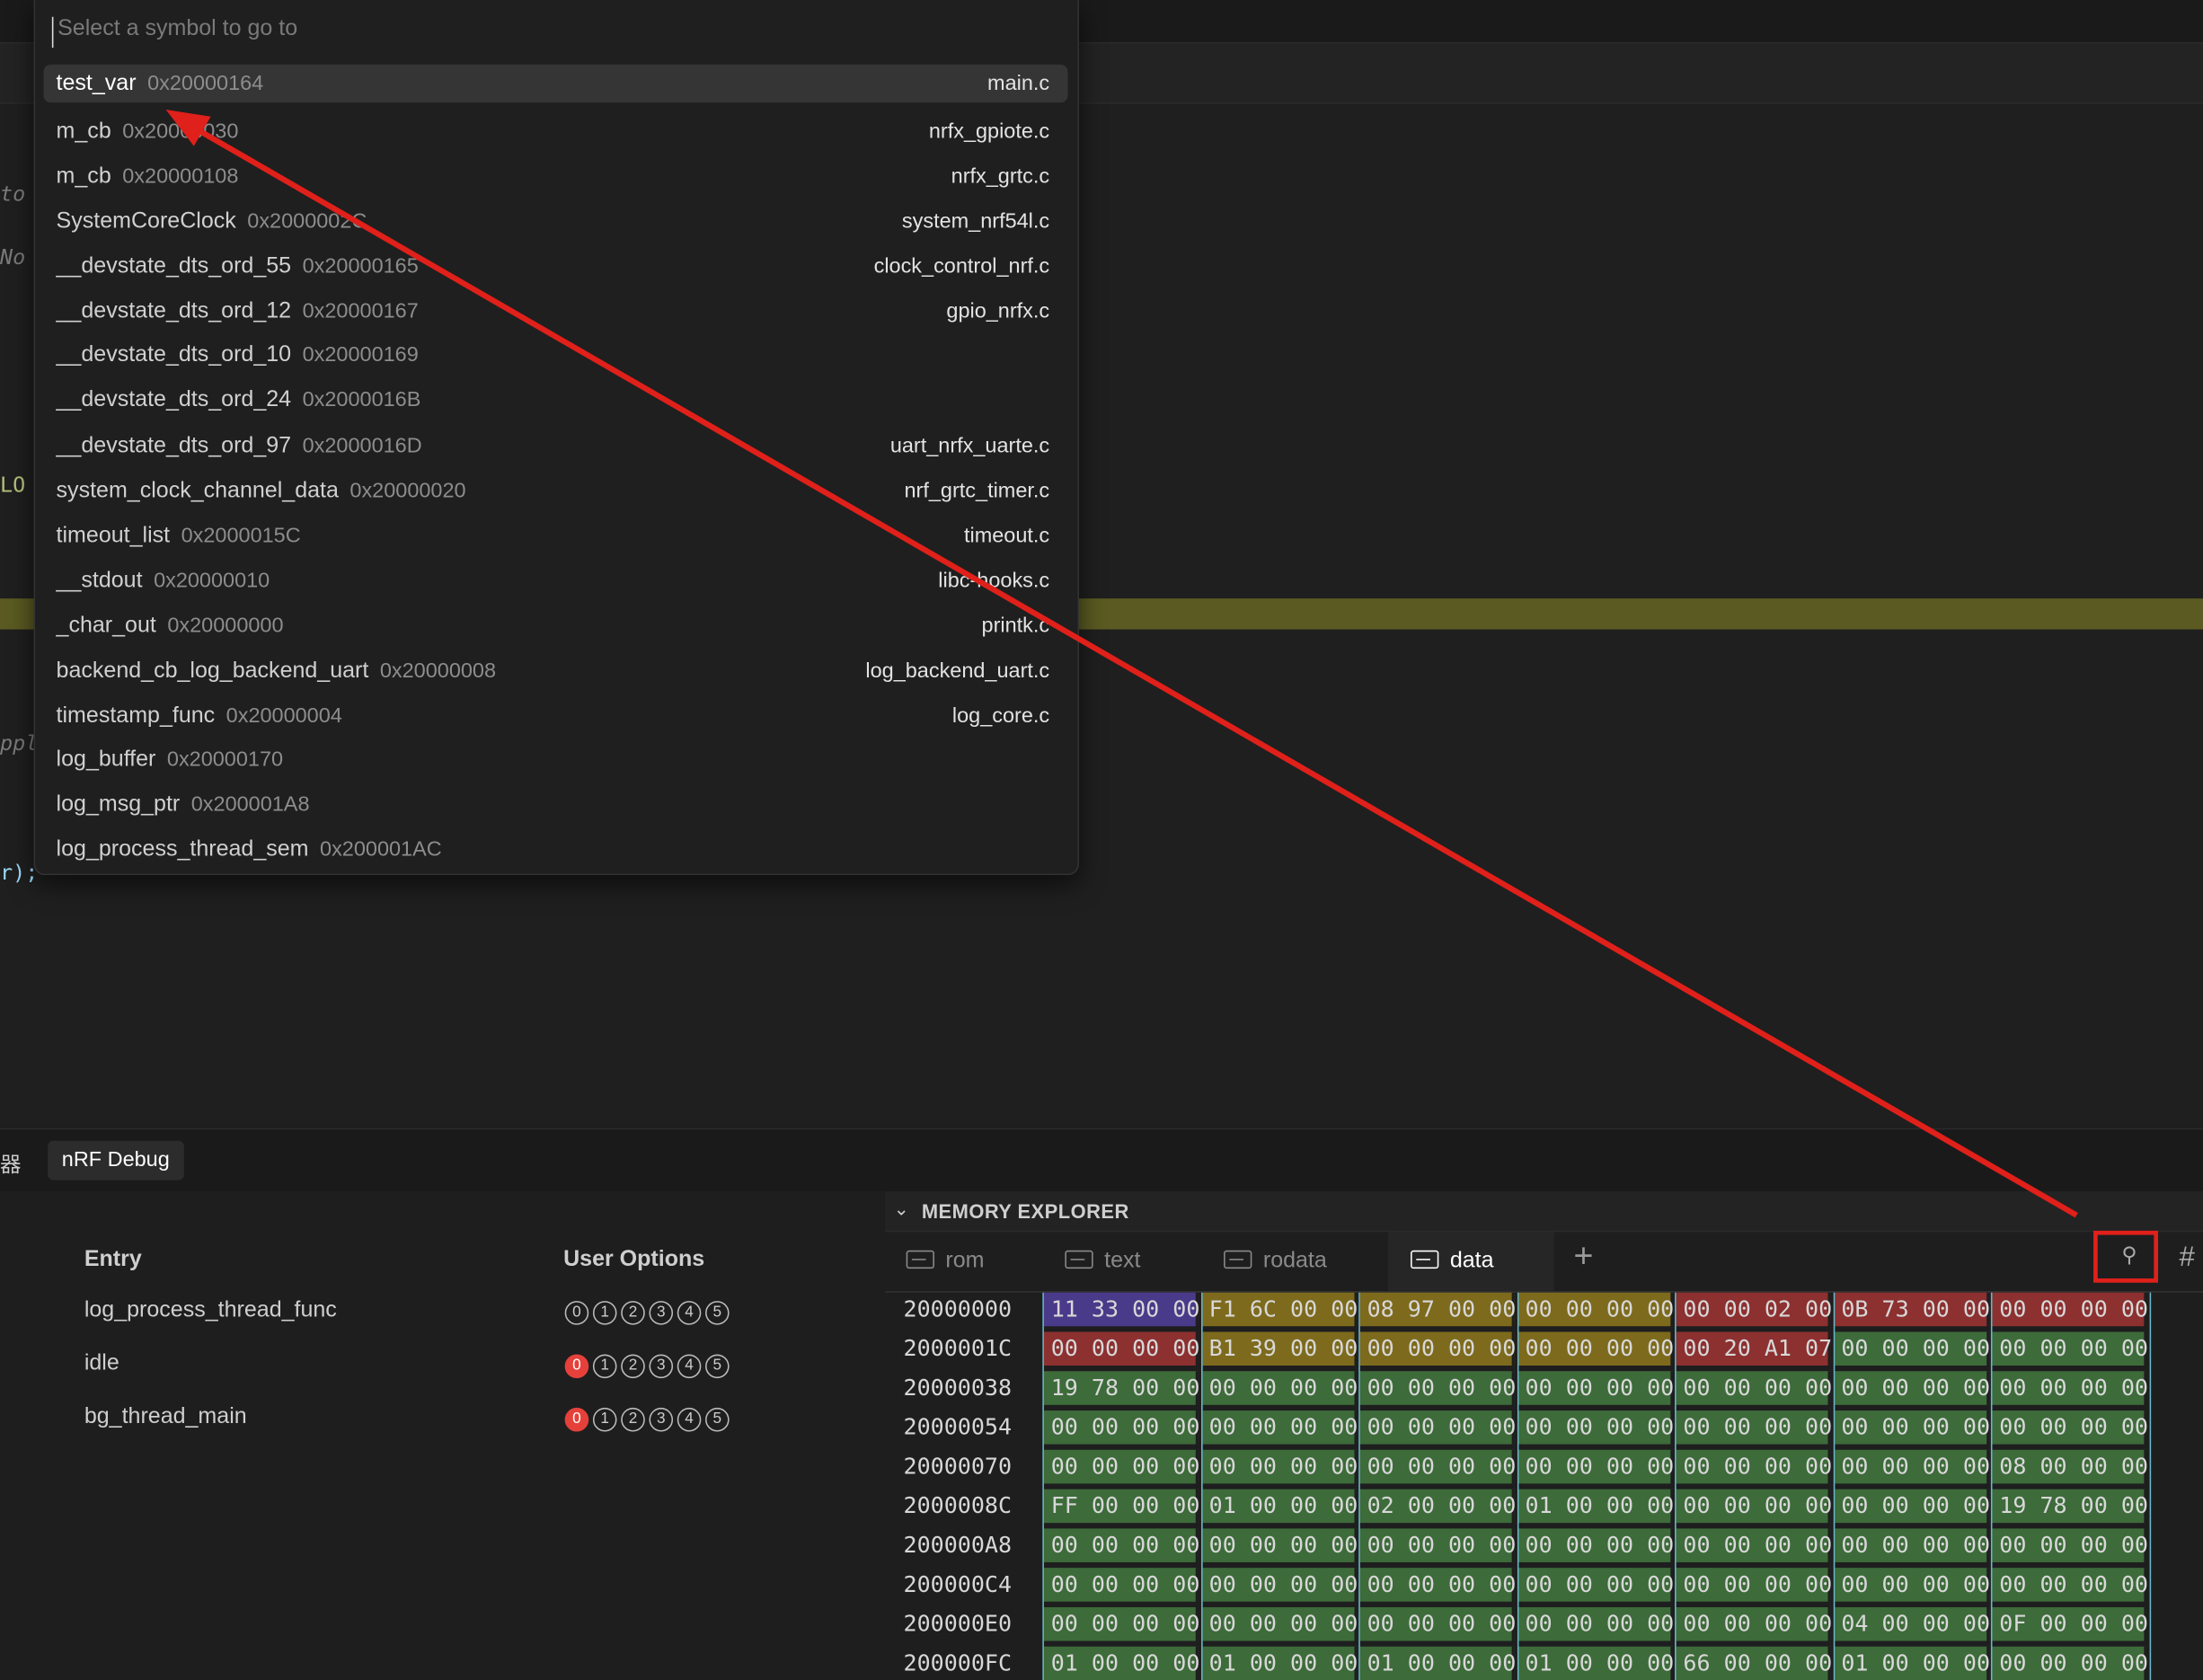  What do you see at coordinates (1301, 1261) in the screenshot?
I see `tab-rodata: rodata` at bounding box center [1301, 1261].